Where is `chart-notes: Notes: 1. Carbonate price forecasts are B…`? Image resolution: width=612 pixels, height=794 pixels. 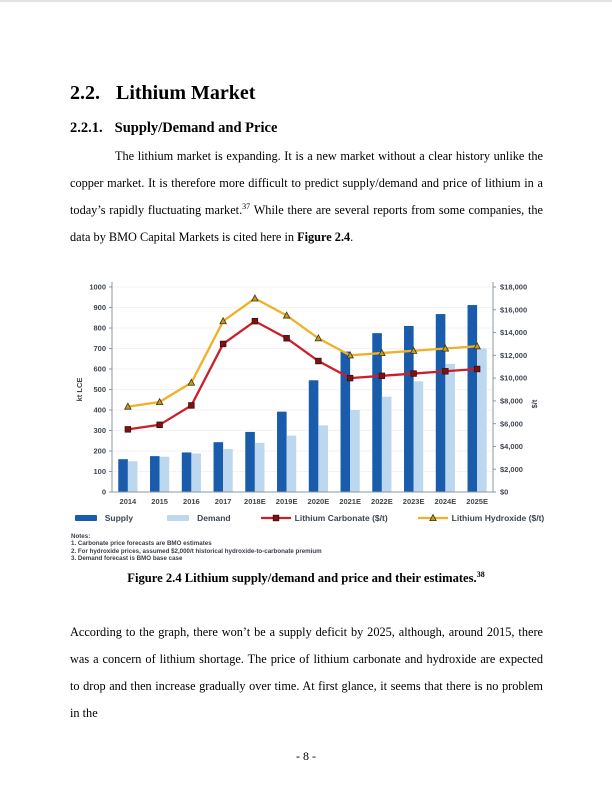 chart-notes: Notes: 1. Carbonate price forecasts are B… is located at coordinates (281, 548).